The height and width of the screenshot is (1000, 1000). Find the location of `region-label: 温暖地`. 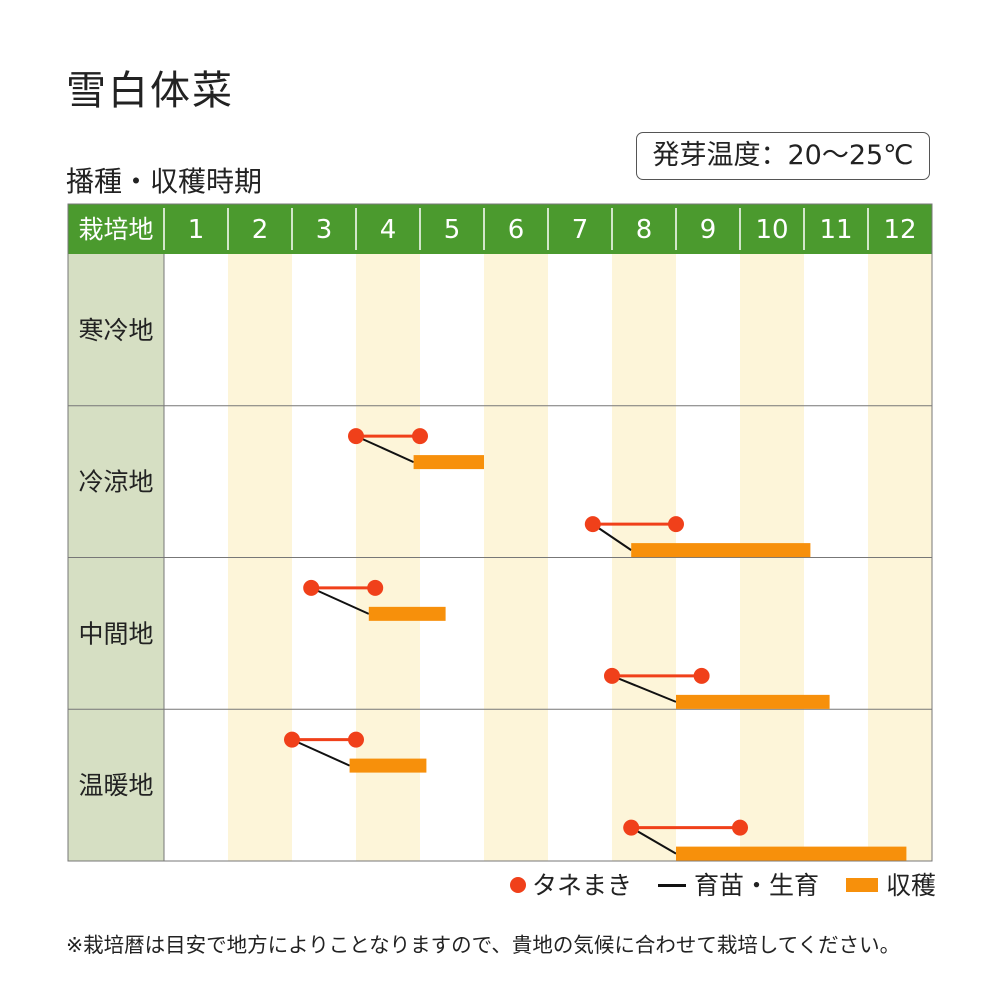

region-label: 温暖地 is located at coordinates (115, 785).